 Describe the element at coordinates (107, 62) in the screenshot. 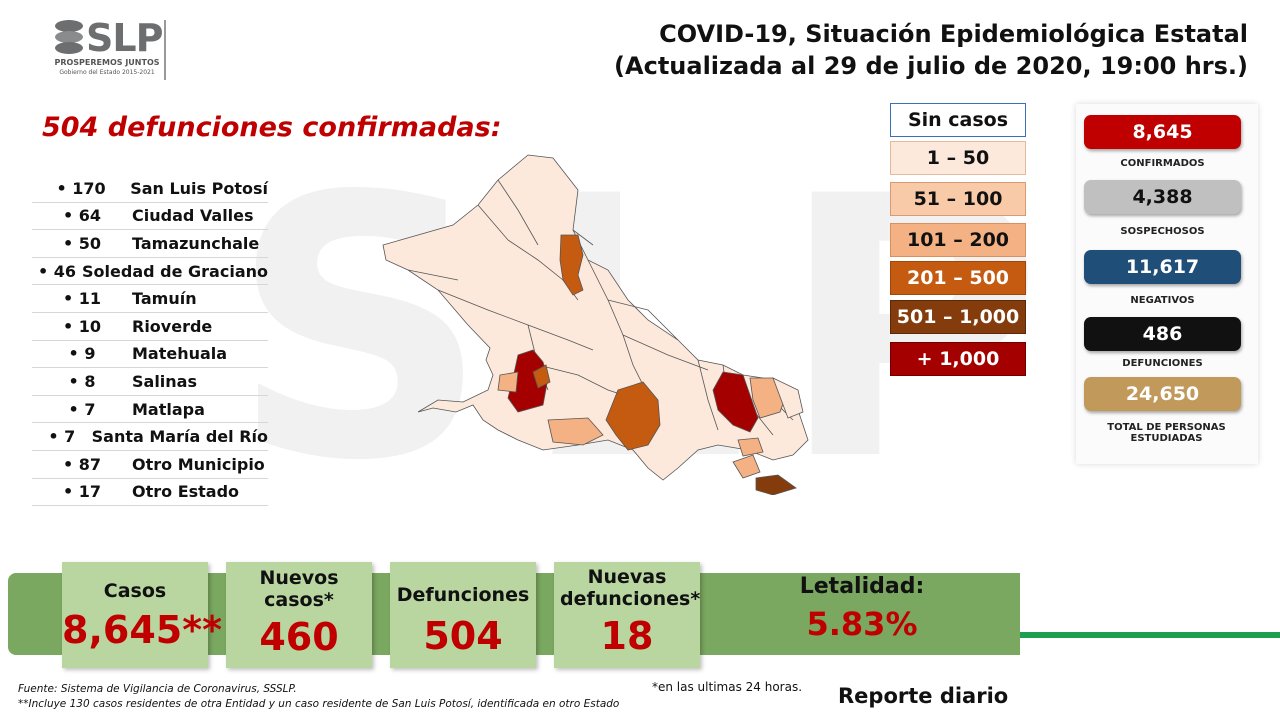

I see `logo-tagline: PROSPEREMOS JUNTOS` at that location.